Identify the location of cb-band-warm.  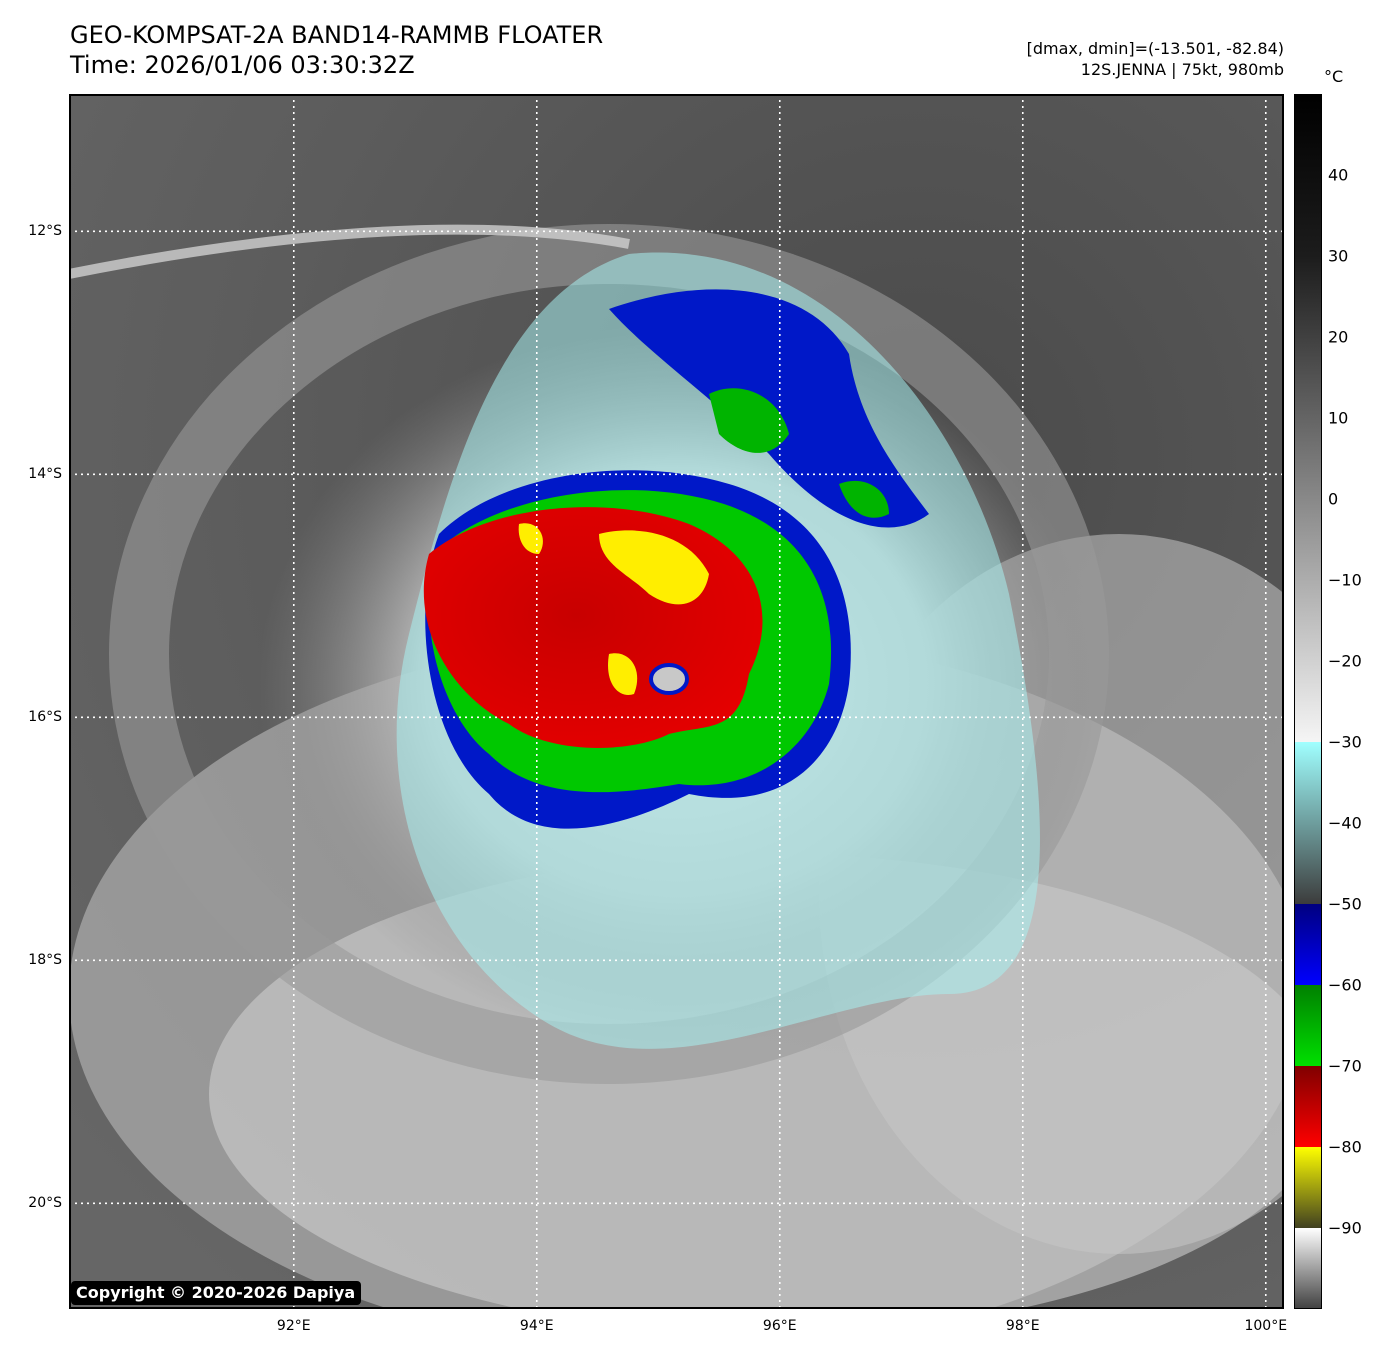
(1308, 175).